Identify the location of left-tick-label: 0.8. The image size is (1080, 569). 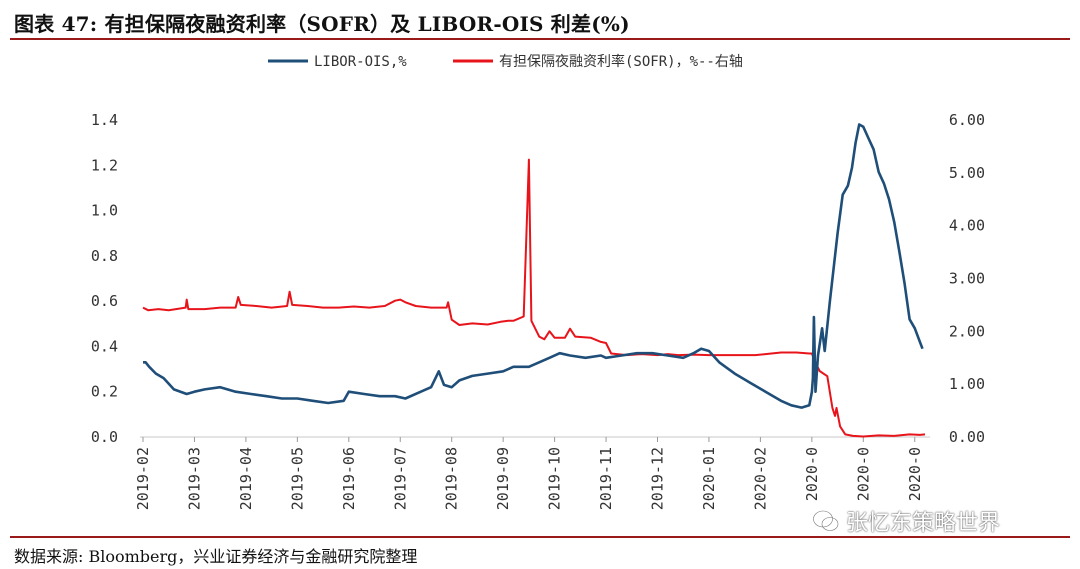
(104, 256).